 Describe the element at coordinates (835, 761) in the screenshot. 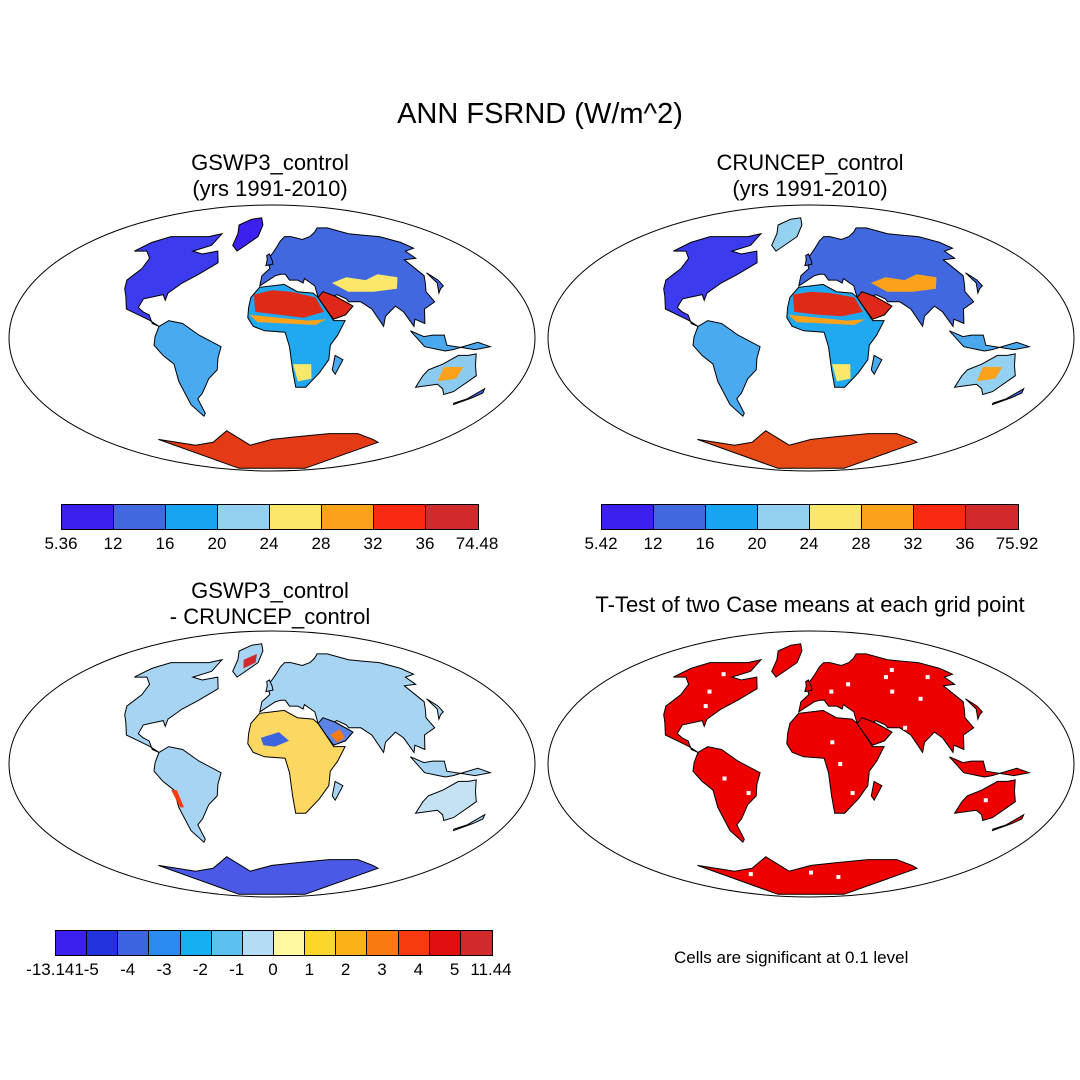

I see `land-af` at that location.